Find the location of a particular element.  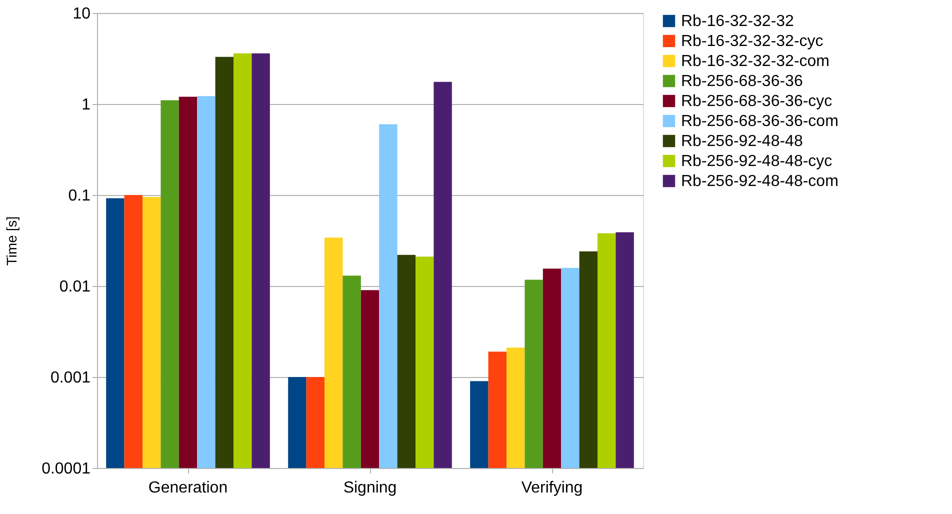

legend-label: Rb-256-92-48-48-com is located at coordinates (759, 181).